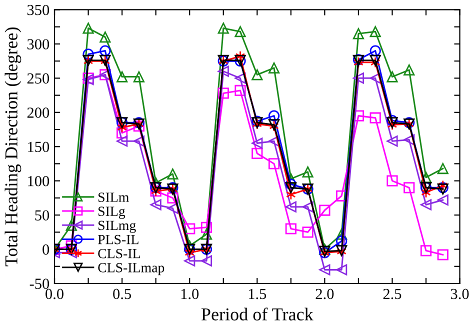 The width and height of the screenshot is (474, 324). What do you see at coordinates (39, 147) in the screenshot?
I see `y-tick-label: 150` at bounding box center [39, 147].